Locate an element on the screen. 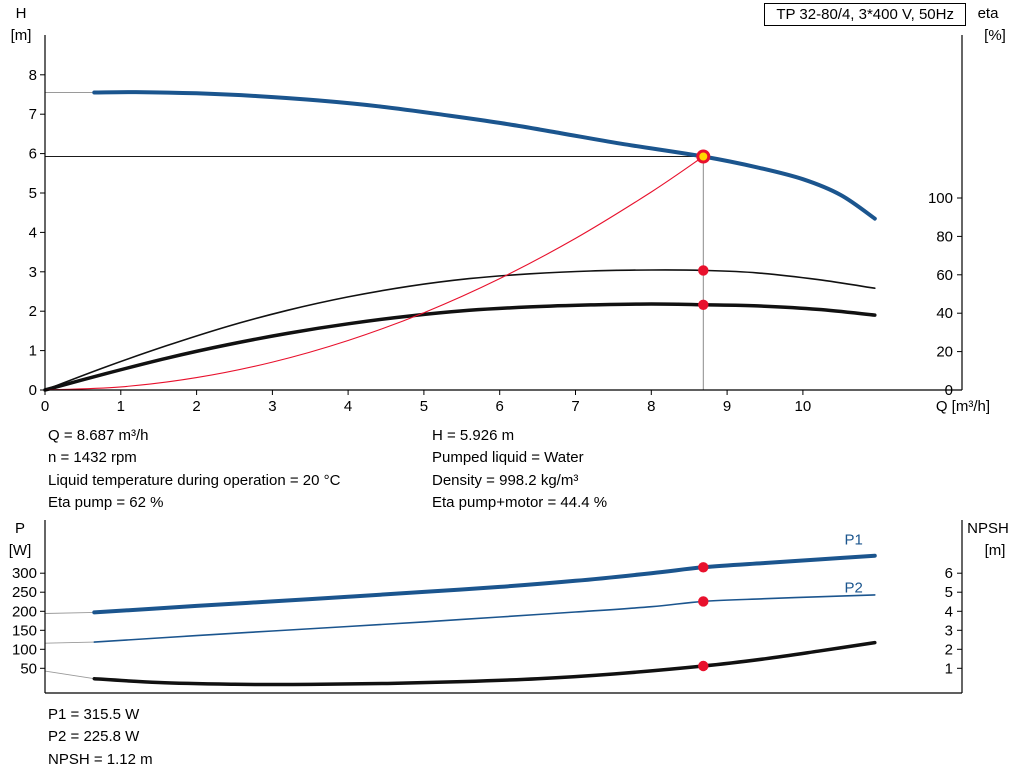 The height and width of the screenshot is (781, 1024). left-tick-label: 200 is located at coordinates (24, 611).